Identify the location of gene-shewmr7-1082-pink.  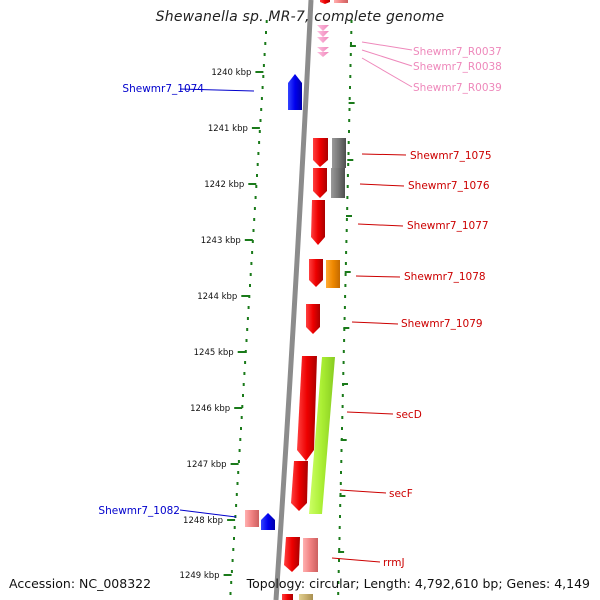
(252, 518).